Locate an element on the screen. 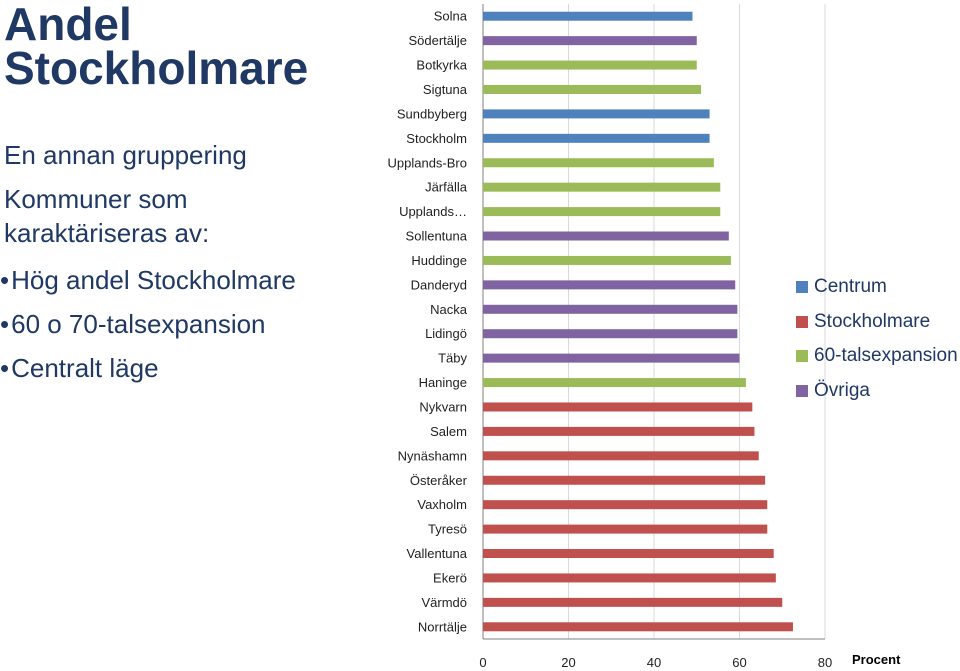  category-label: Huddinge is located at coordinates (439, 260).